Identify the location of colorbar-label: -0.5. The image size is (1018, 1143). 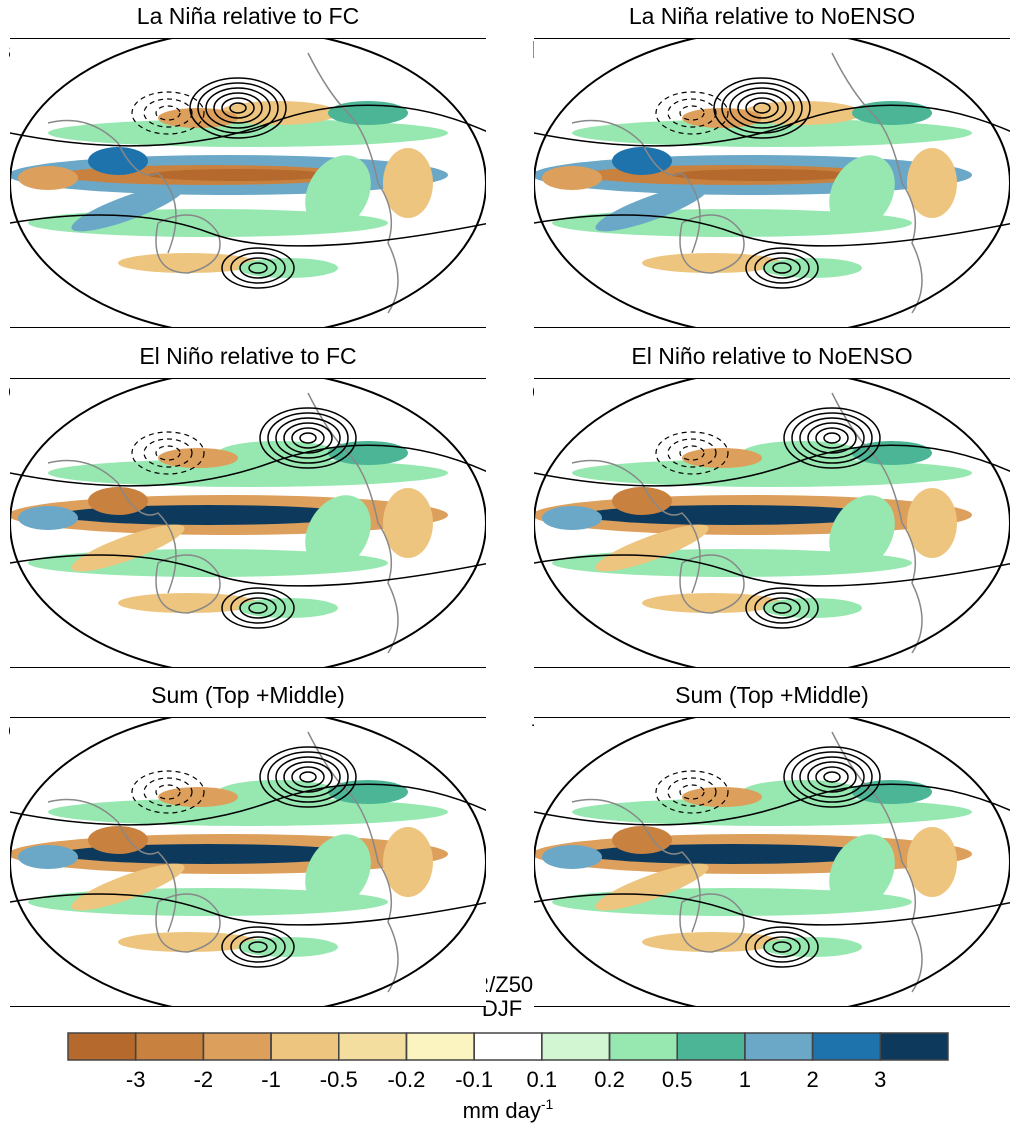
(339, 1079).